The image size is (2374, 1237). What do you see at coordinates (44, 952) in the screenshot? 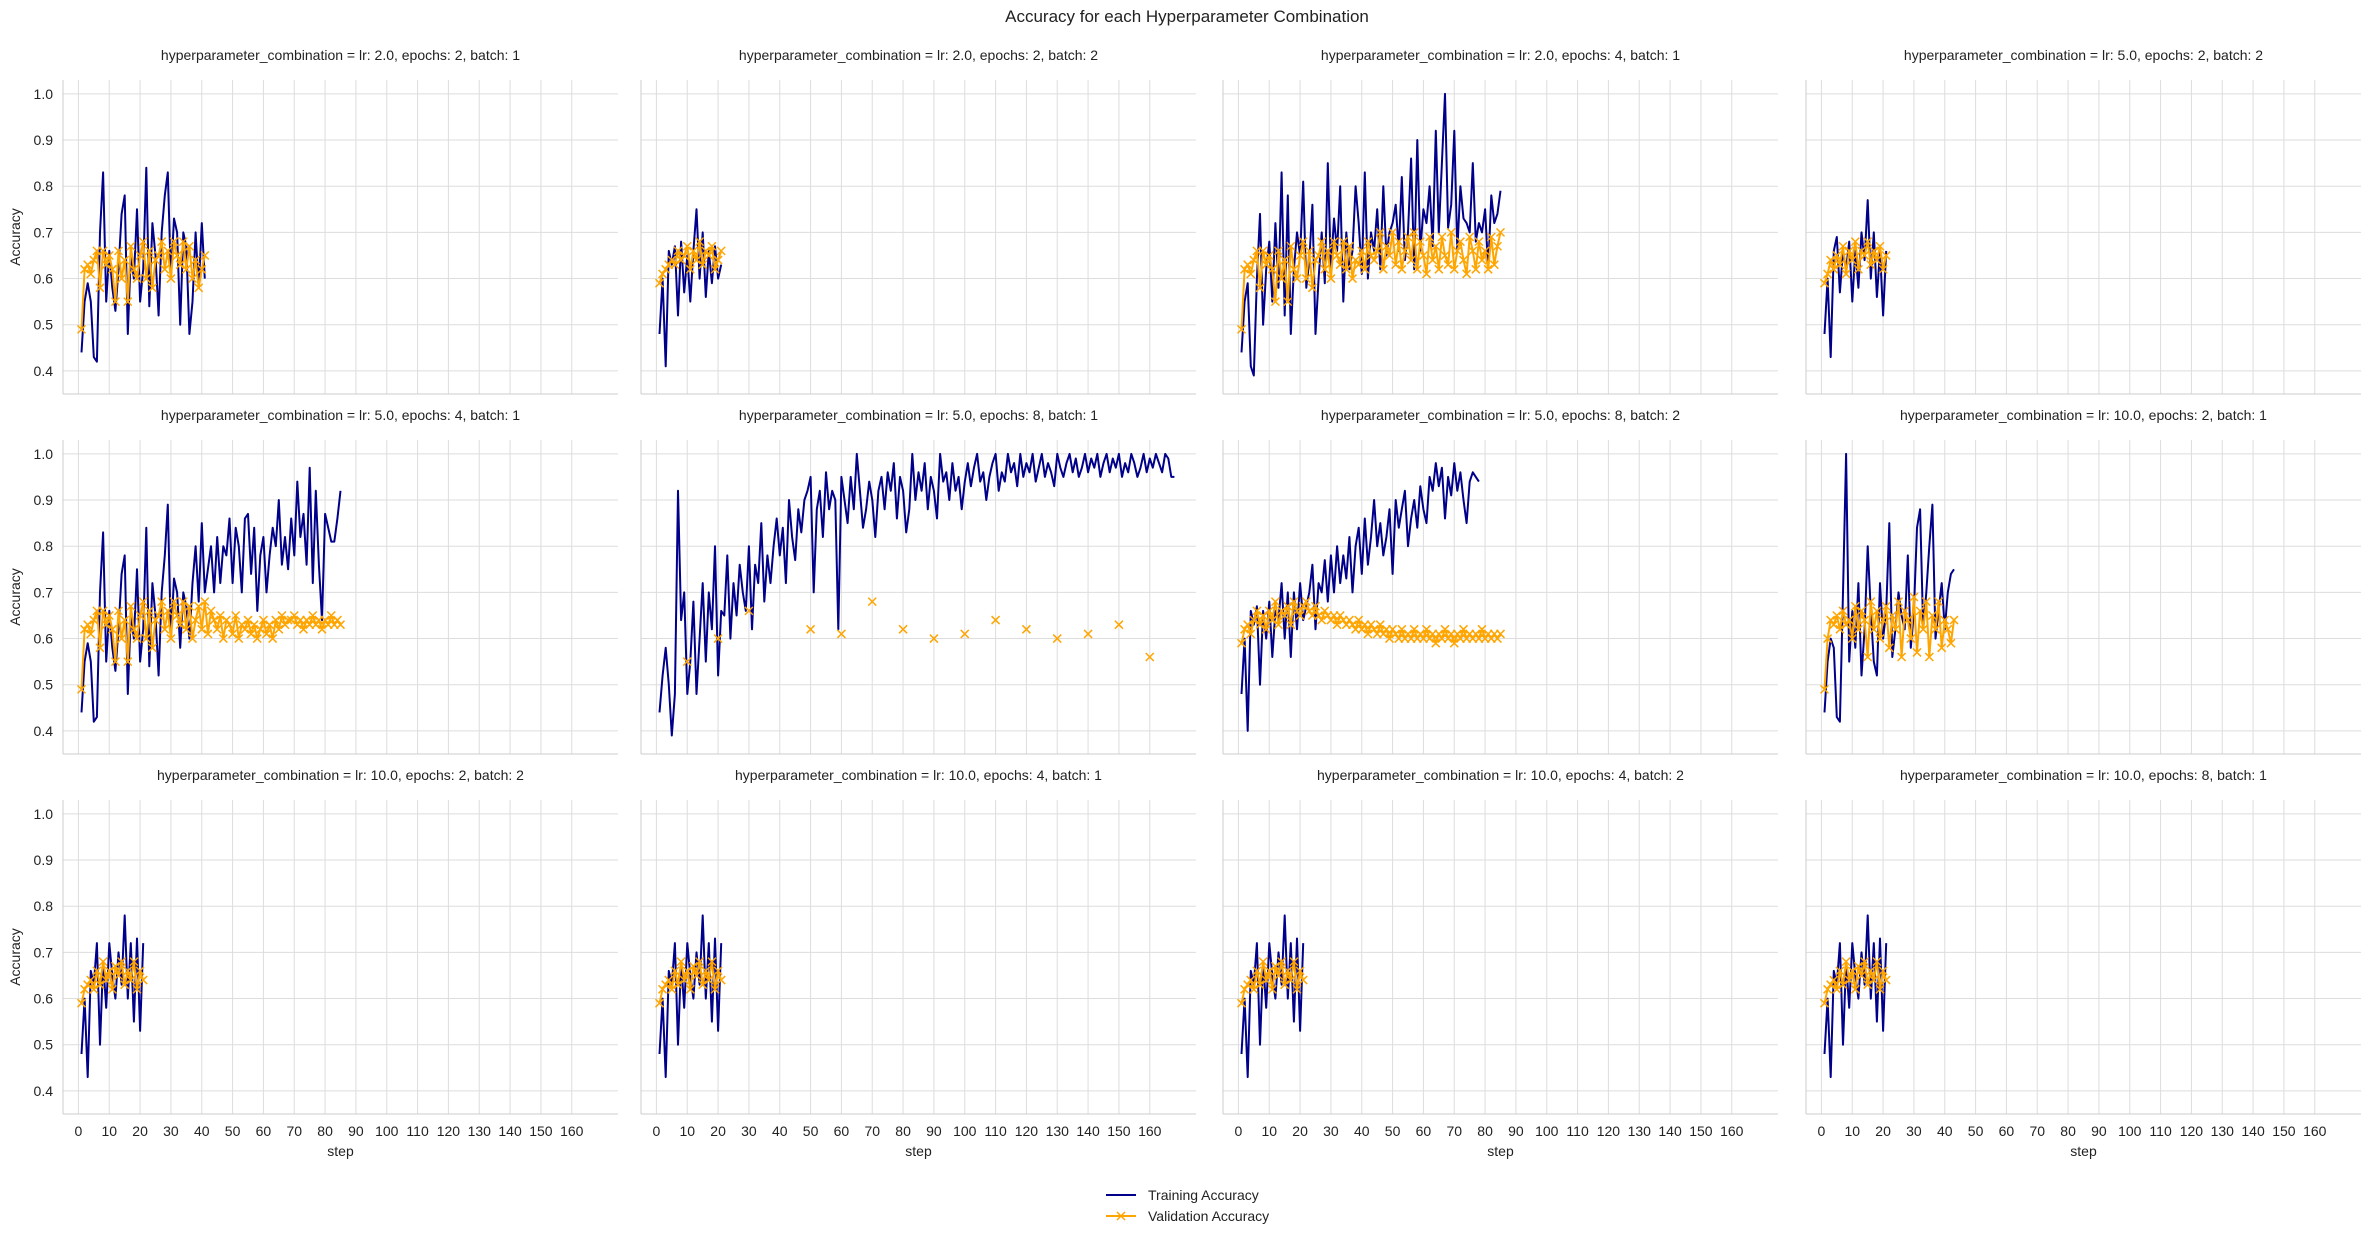
I see `y-tick-label: 0.7` at bounding box center [44, 952].